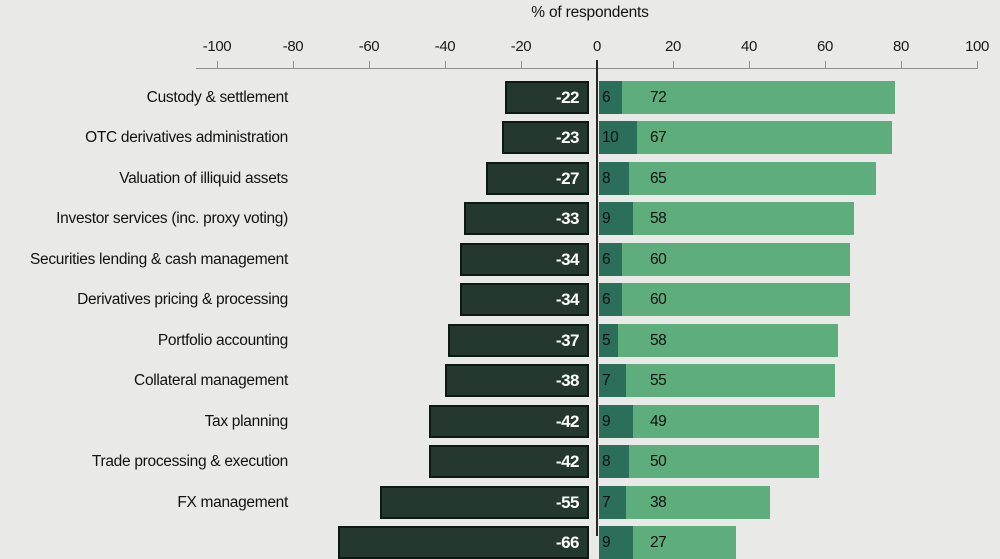 Image resolution: width=1000 pixels, height=559 pixels. I want to click on positive-value: 55, so click(658, 381).